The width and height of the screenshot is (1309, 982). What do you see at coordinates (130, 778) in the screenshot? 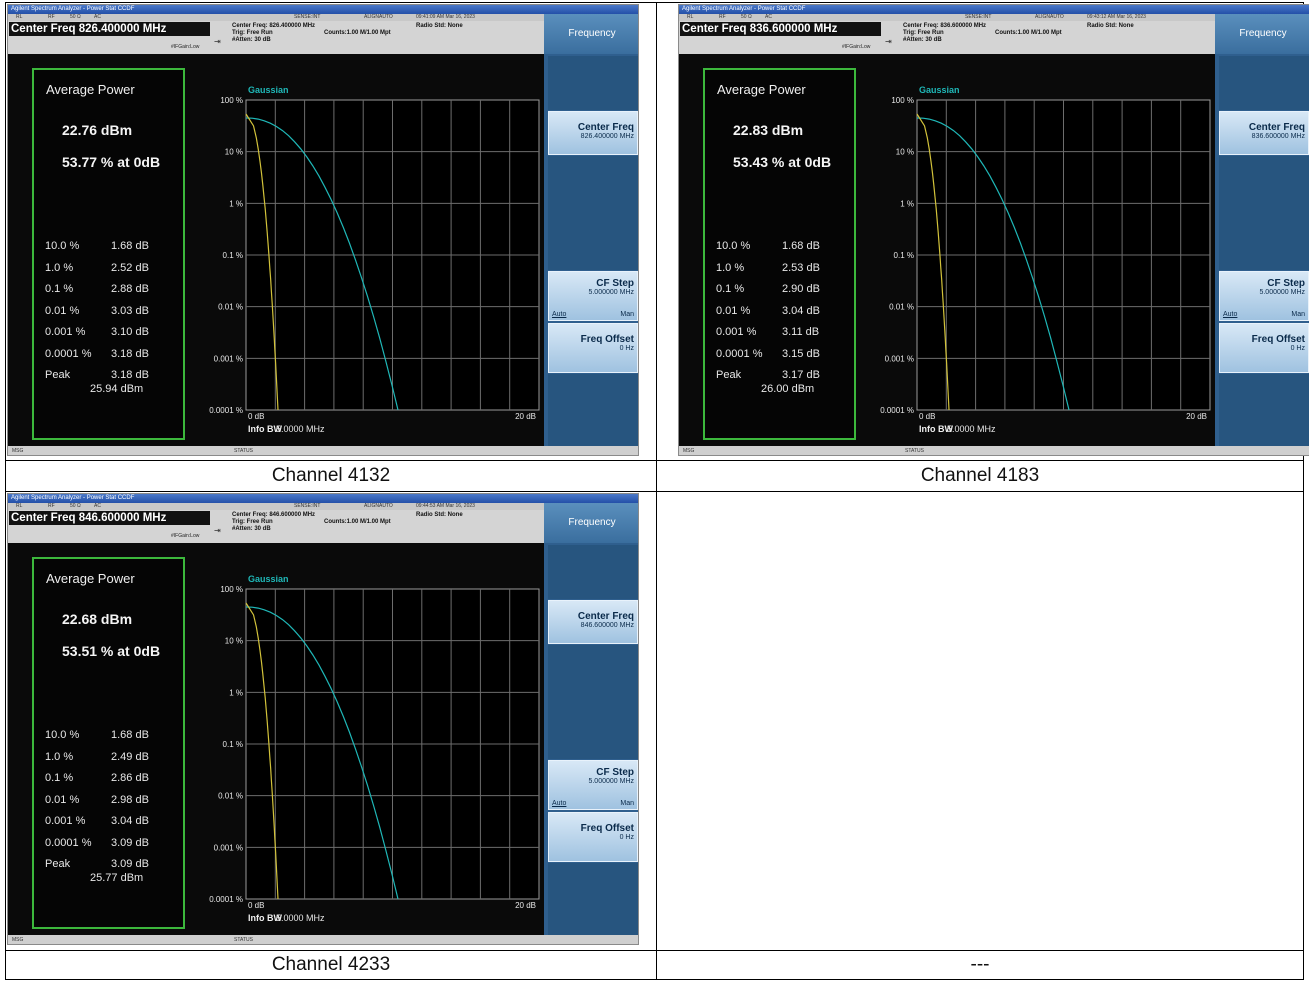
I see `stat-value: 2.86 dB` at bounding box center [130, 778].